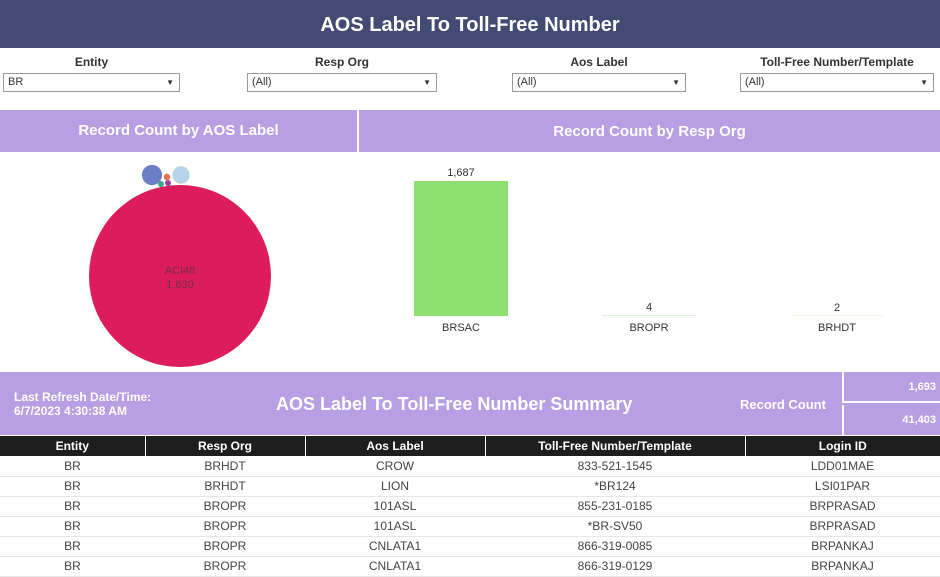 The height and width of the screenshot is (577, 940). I want to click on bubble-ACI48, so click(180, 276).